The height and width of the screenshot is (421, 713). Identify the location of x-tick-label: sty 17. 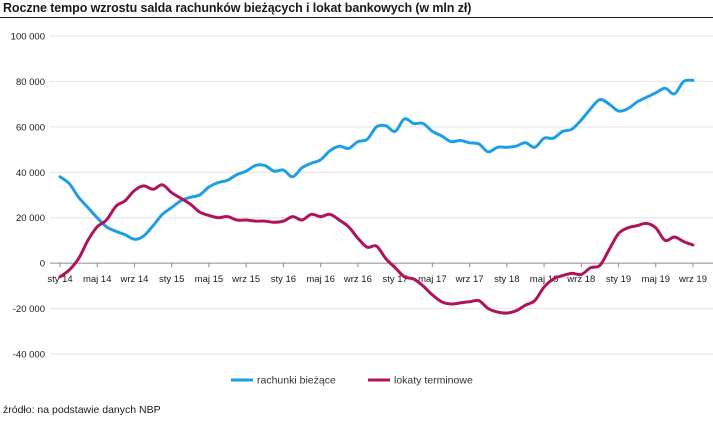
(394, 279).